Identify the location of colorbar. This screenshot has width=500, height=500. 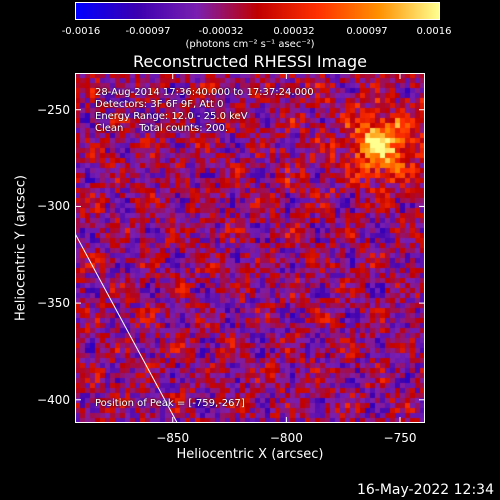
(257, 11).